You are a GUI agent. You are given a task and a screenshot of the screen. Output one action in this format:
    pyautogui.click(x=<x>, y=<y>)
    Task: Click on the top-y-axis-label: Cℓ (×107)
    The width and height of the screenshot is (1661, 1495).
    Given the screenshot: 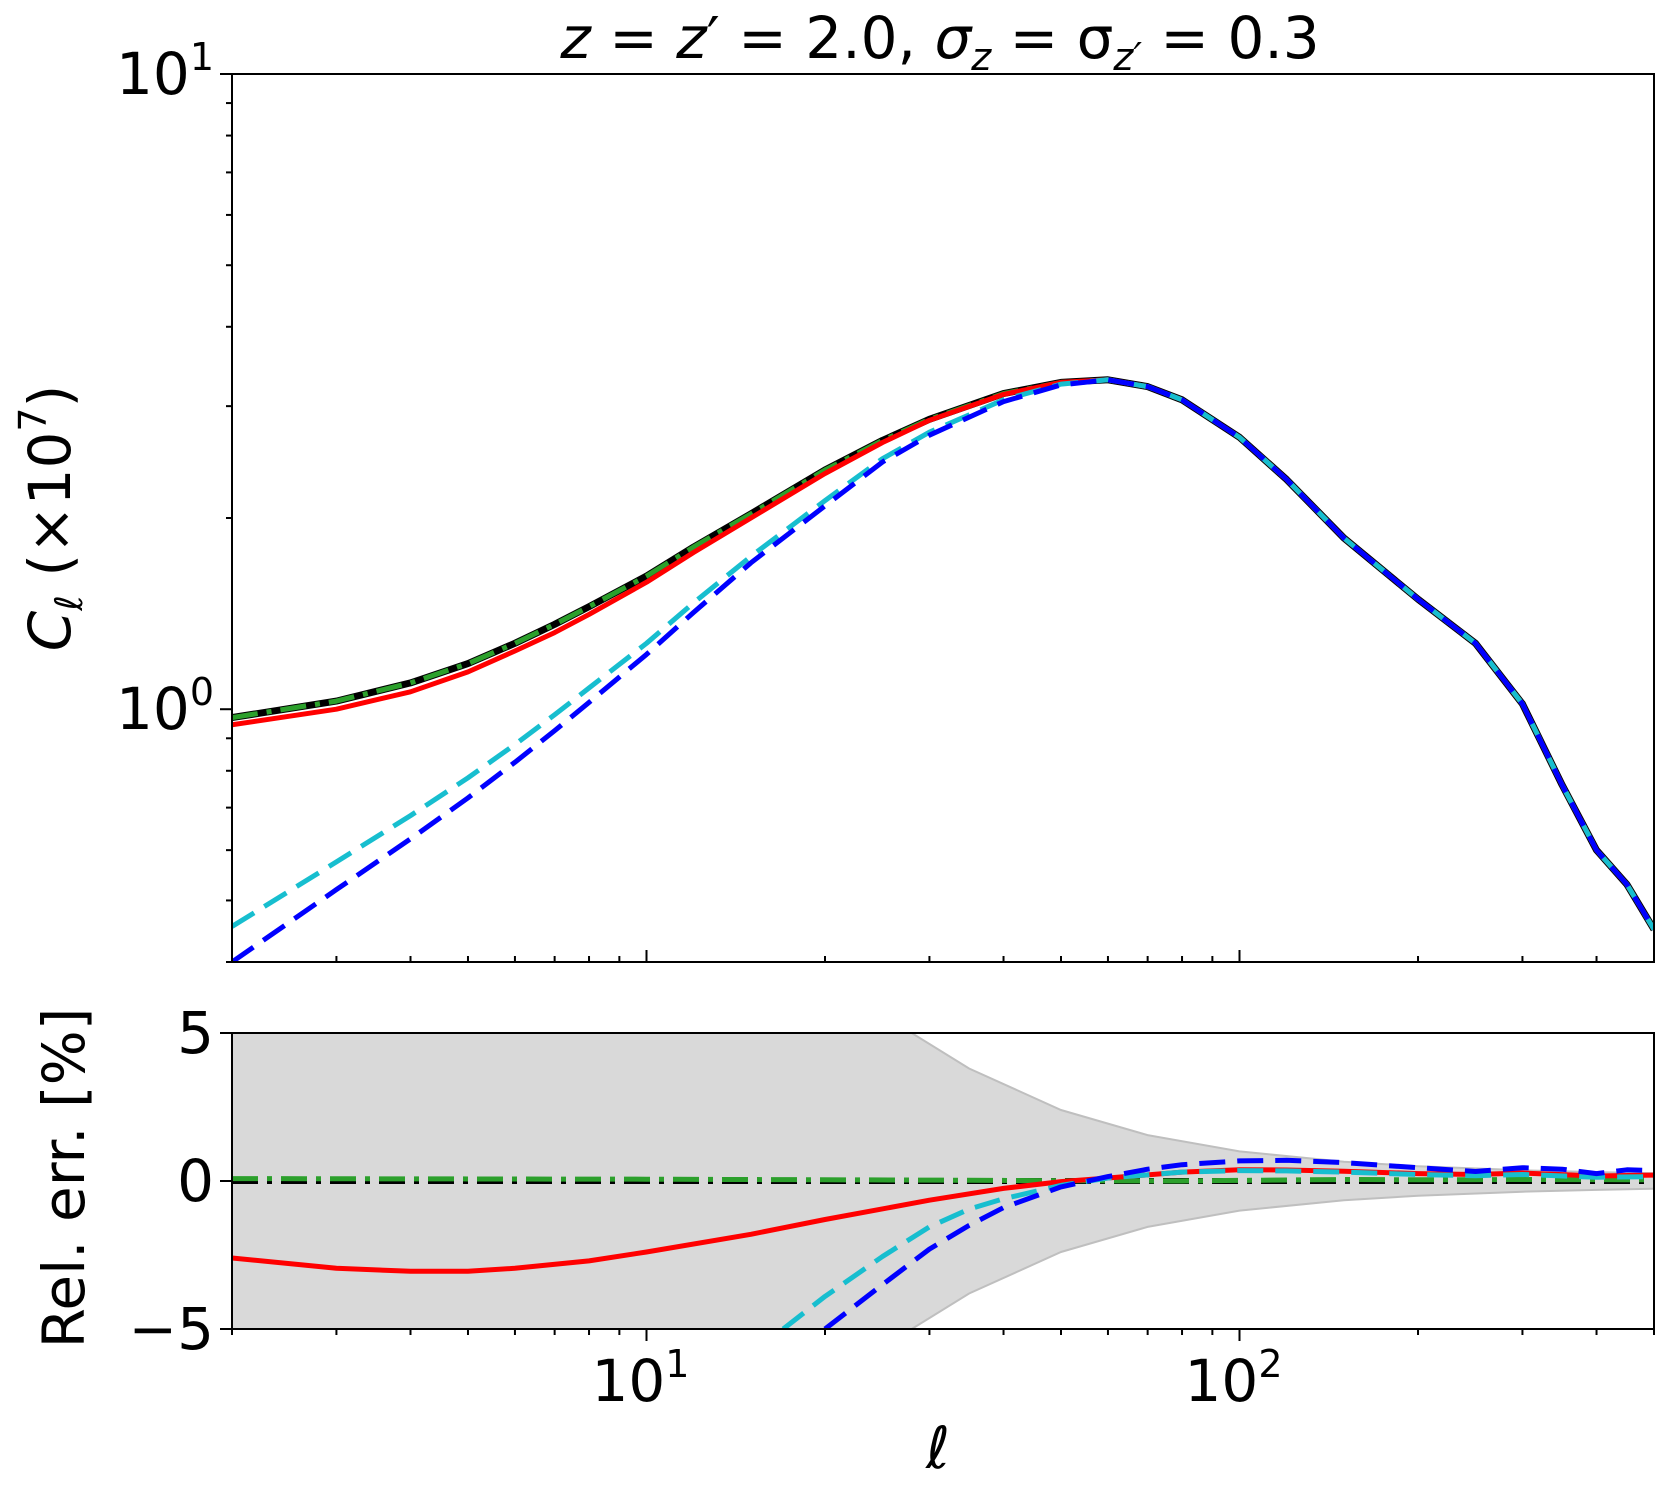 What is the action you would take?
    pyautogui.click(x=51, y=518)
    